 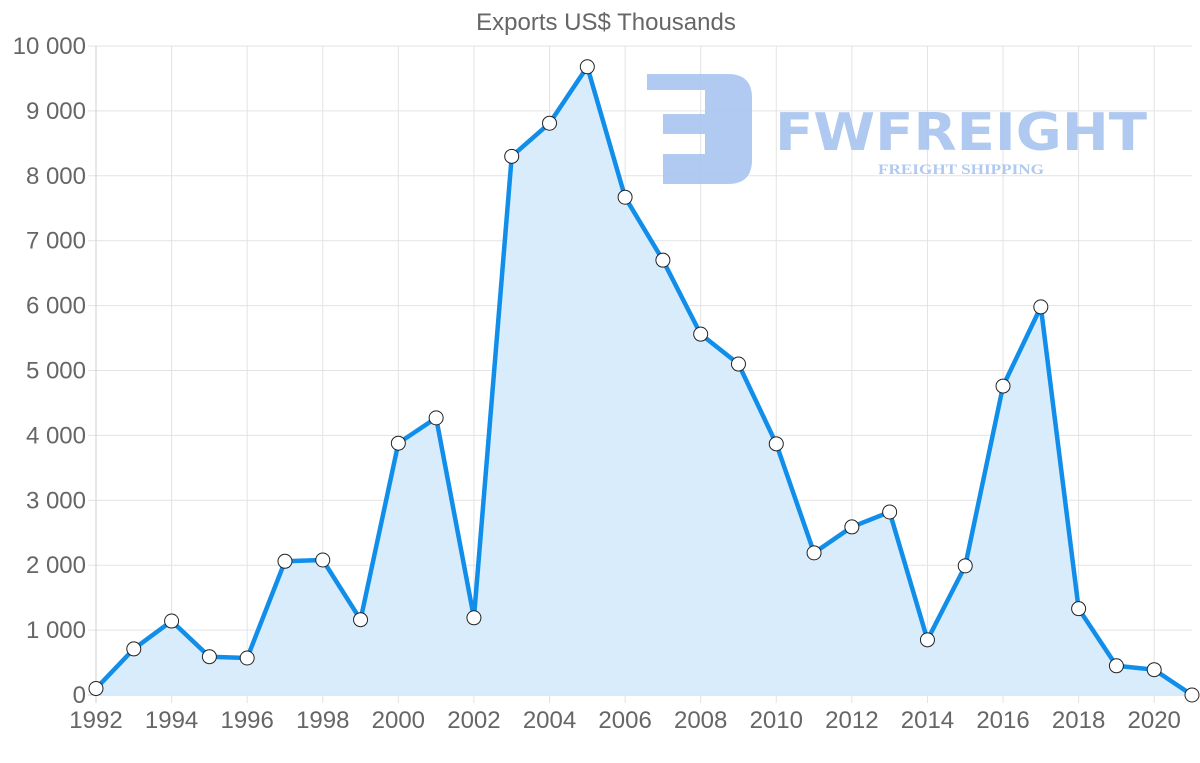 What do you see at coordinates (95, 720) in the screenshot?
I see `x-tick-label: 1992` at bounding box center [95, 720].